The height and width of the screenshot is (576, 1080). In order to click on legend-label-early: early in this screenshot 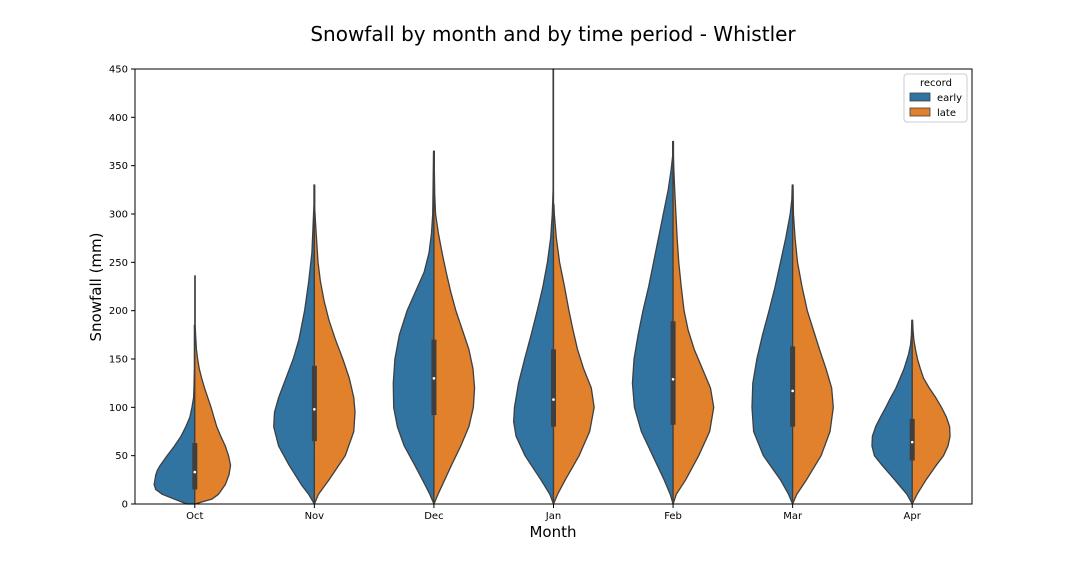, I will do `click(949, 98)`.